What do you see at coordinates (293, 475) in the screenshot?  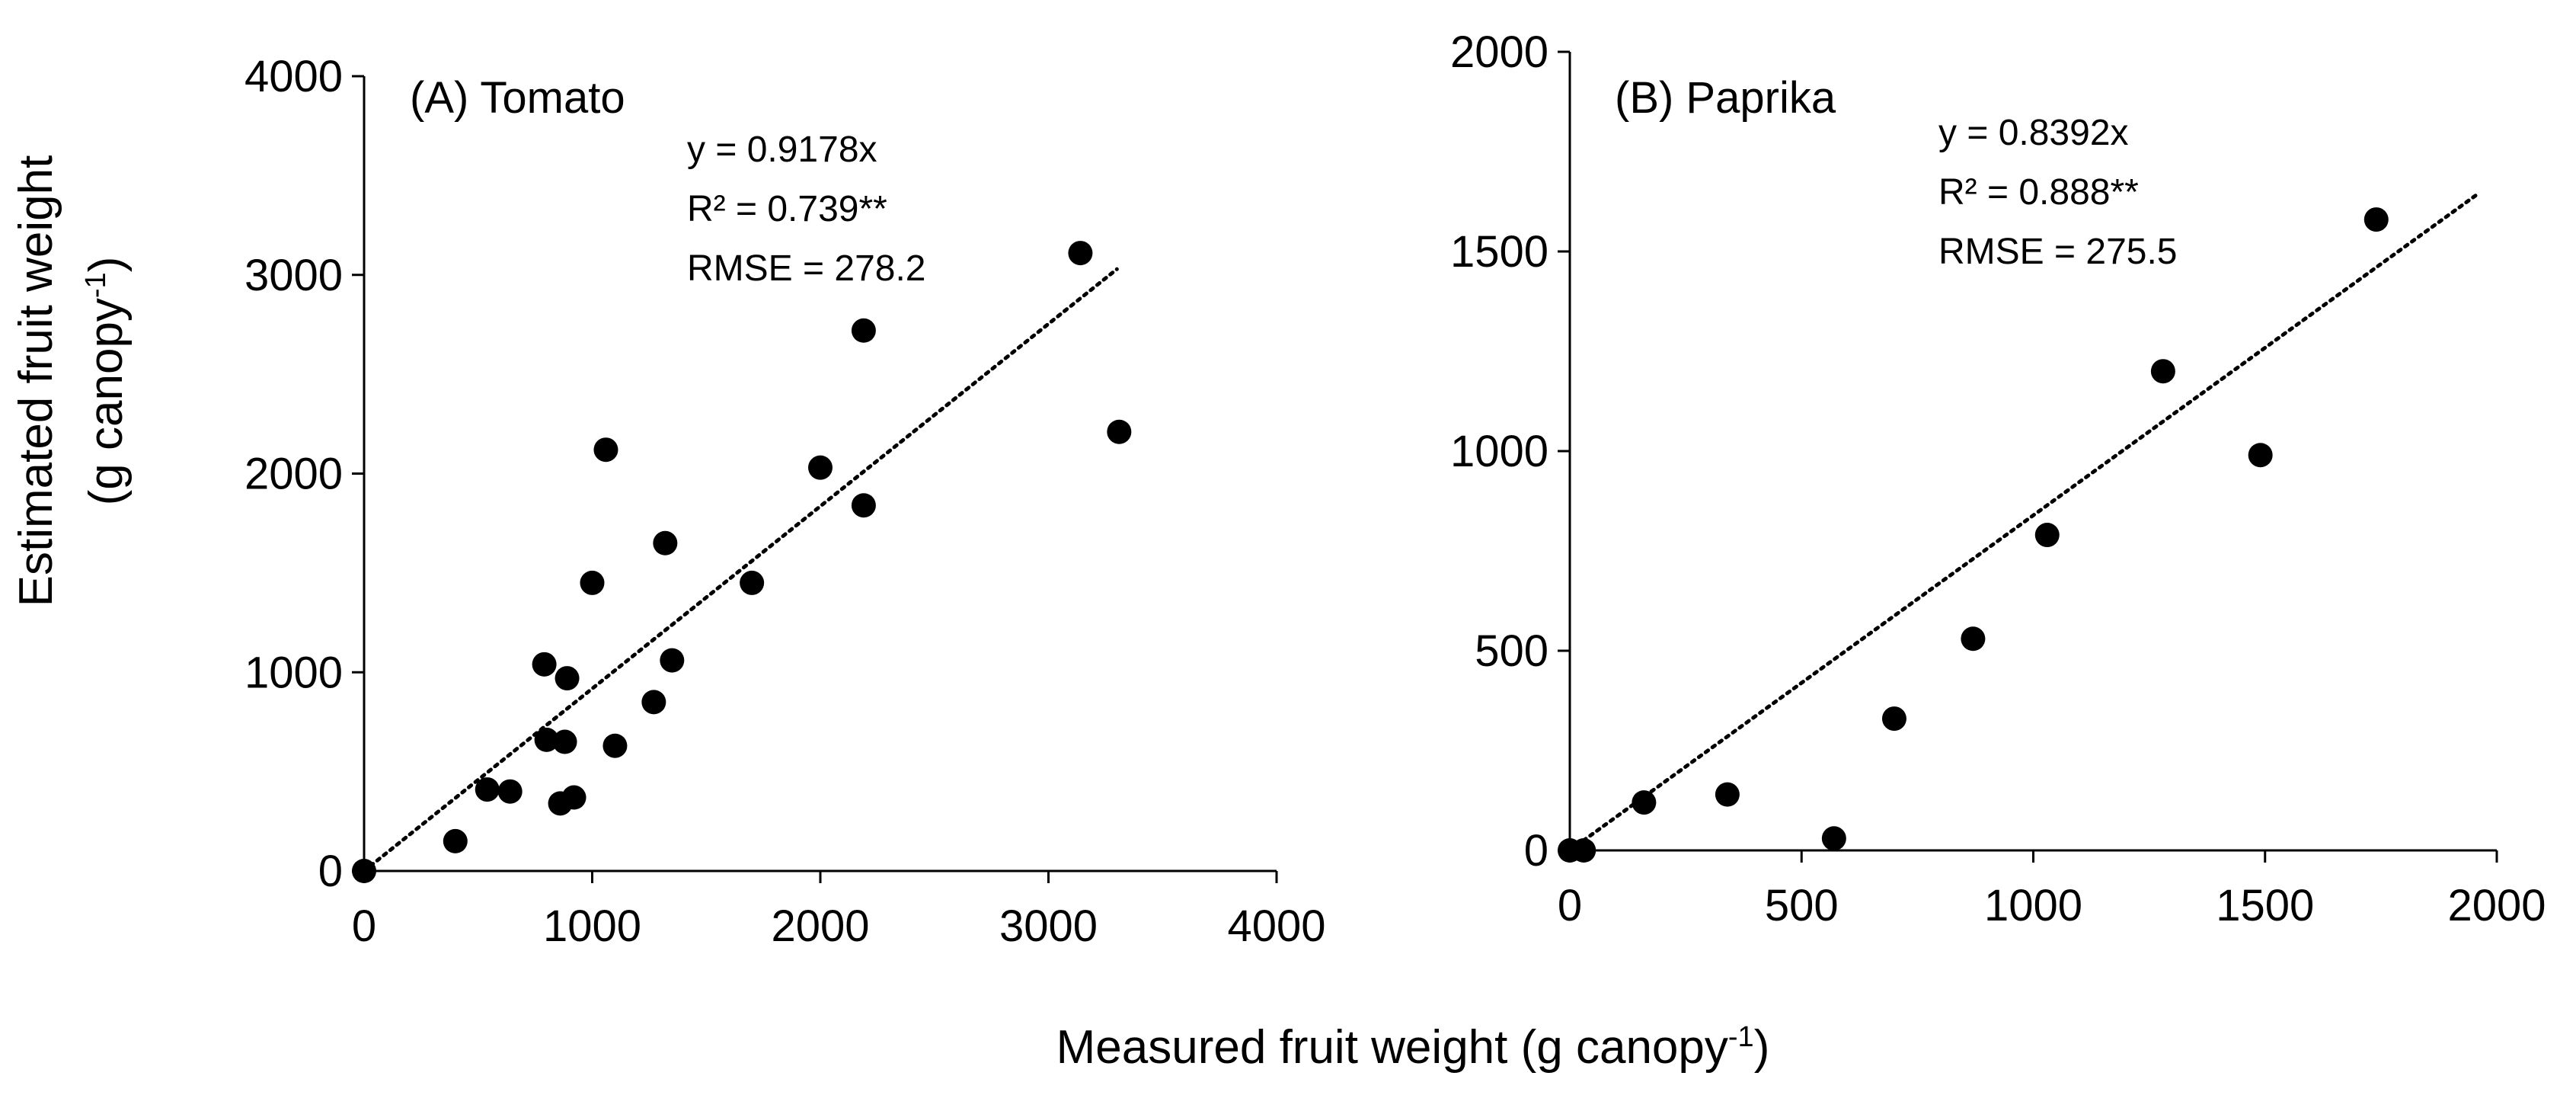 I see `tomato-y-tick-label: 2000` at bounding box center [293, 475].